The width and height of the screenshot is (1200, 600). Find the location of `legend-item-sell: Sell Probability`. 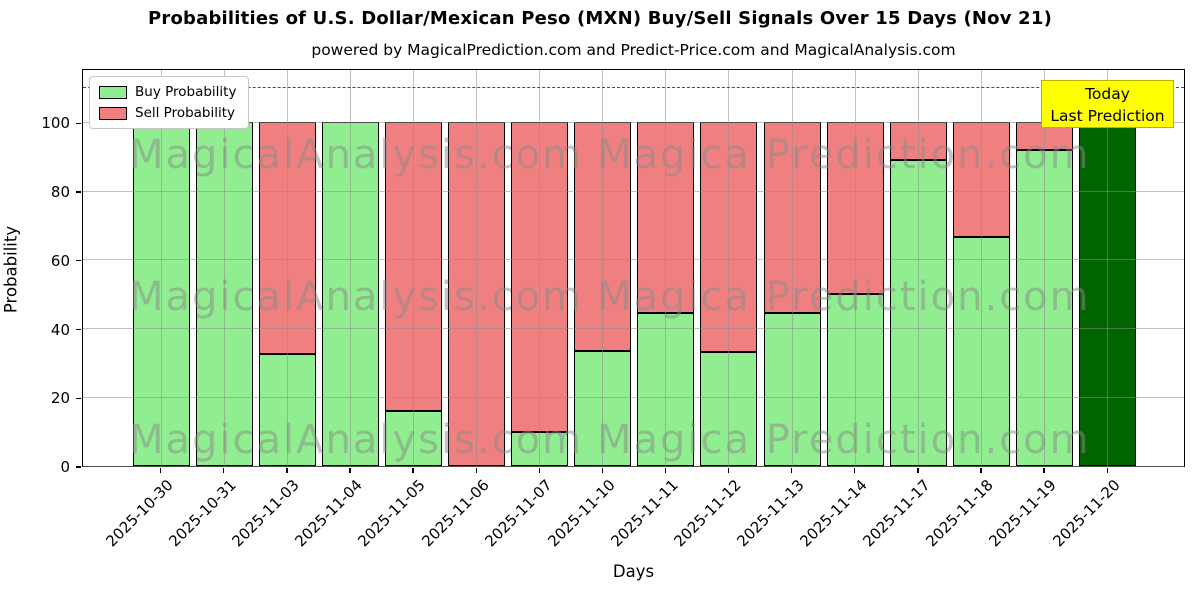

legend-item-sell: Sell Probability is located at coordinates (167, 113).